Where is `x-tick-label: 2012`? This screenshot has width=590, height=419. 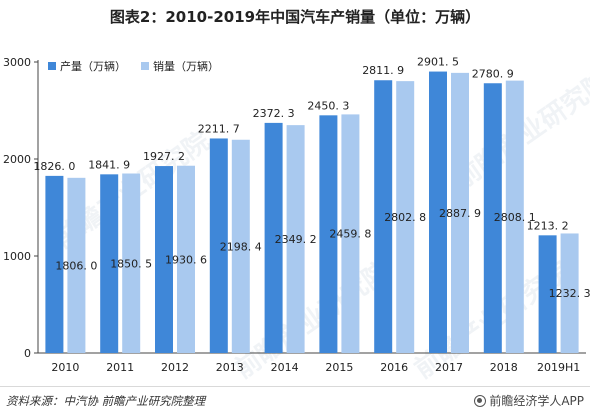
x-tick-label: 2012 is located at coordinates (175, 367).